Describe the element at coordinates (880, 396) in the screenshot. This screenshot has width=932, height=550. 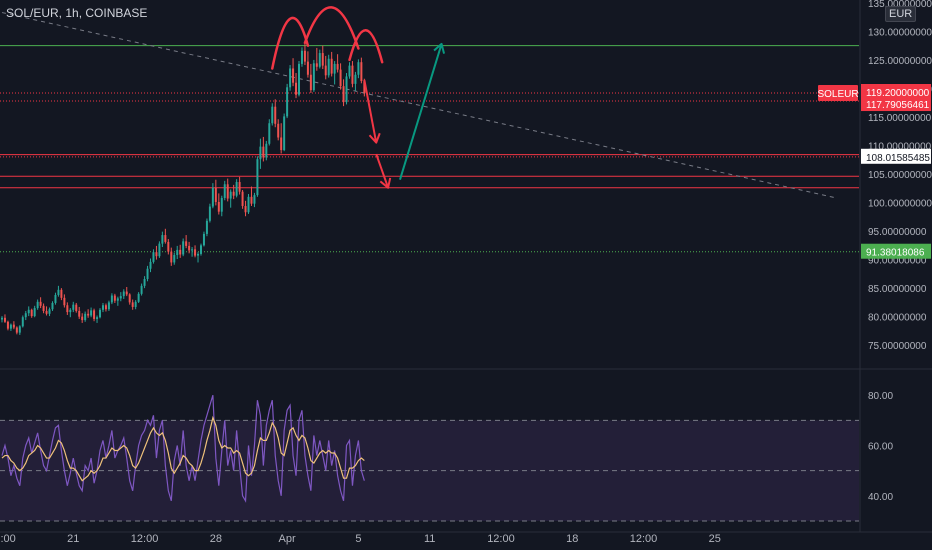
I see `rsi-tick-label: 80.00` at that location.